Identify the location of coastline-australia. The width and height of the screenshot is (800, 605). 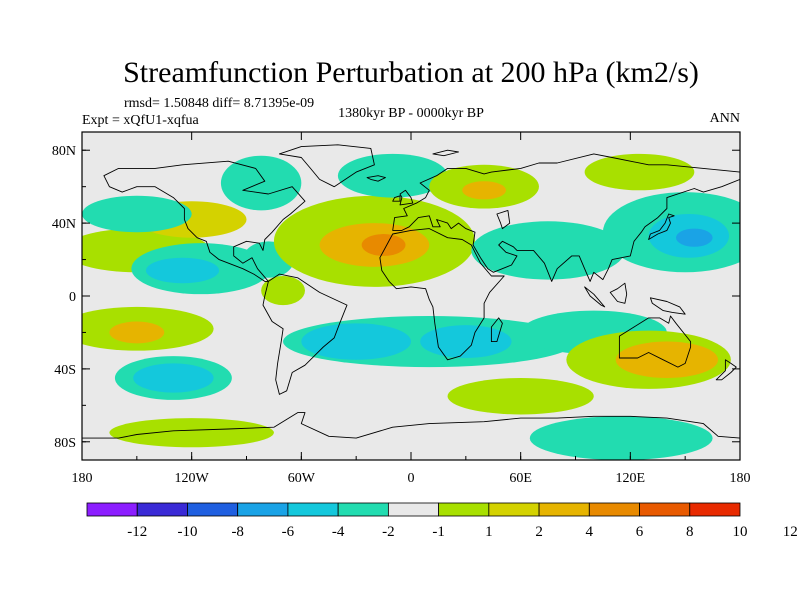
(655, 341).